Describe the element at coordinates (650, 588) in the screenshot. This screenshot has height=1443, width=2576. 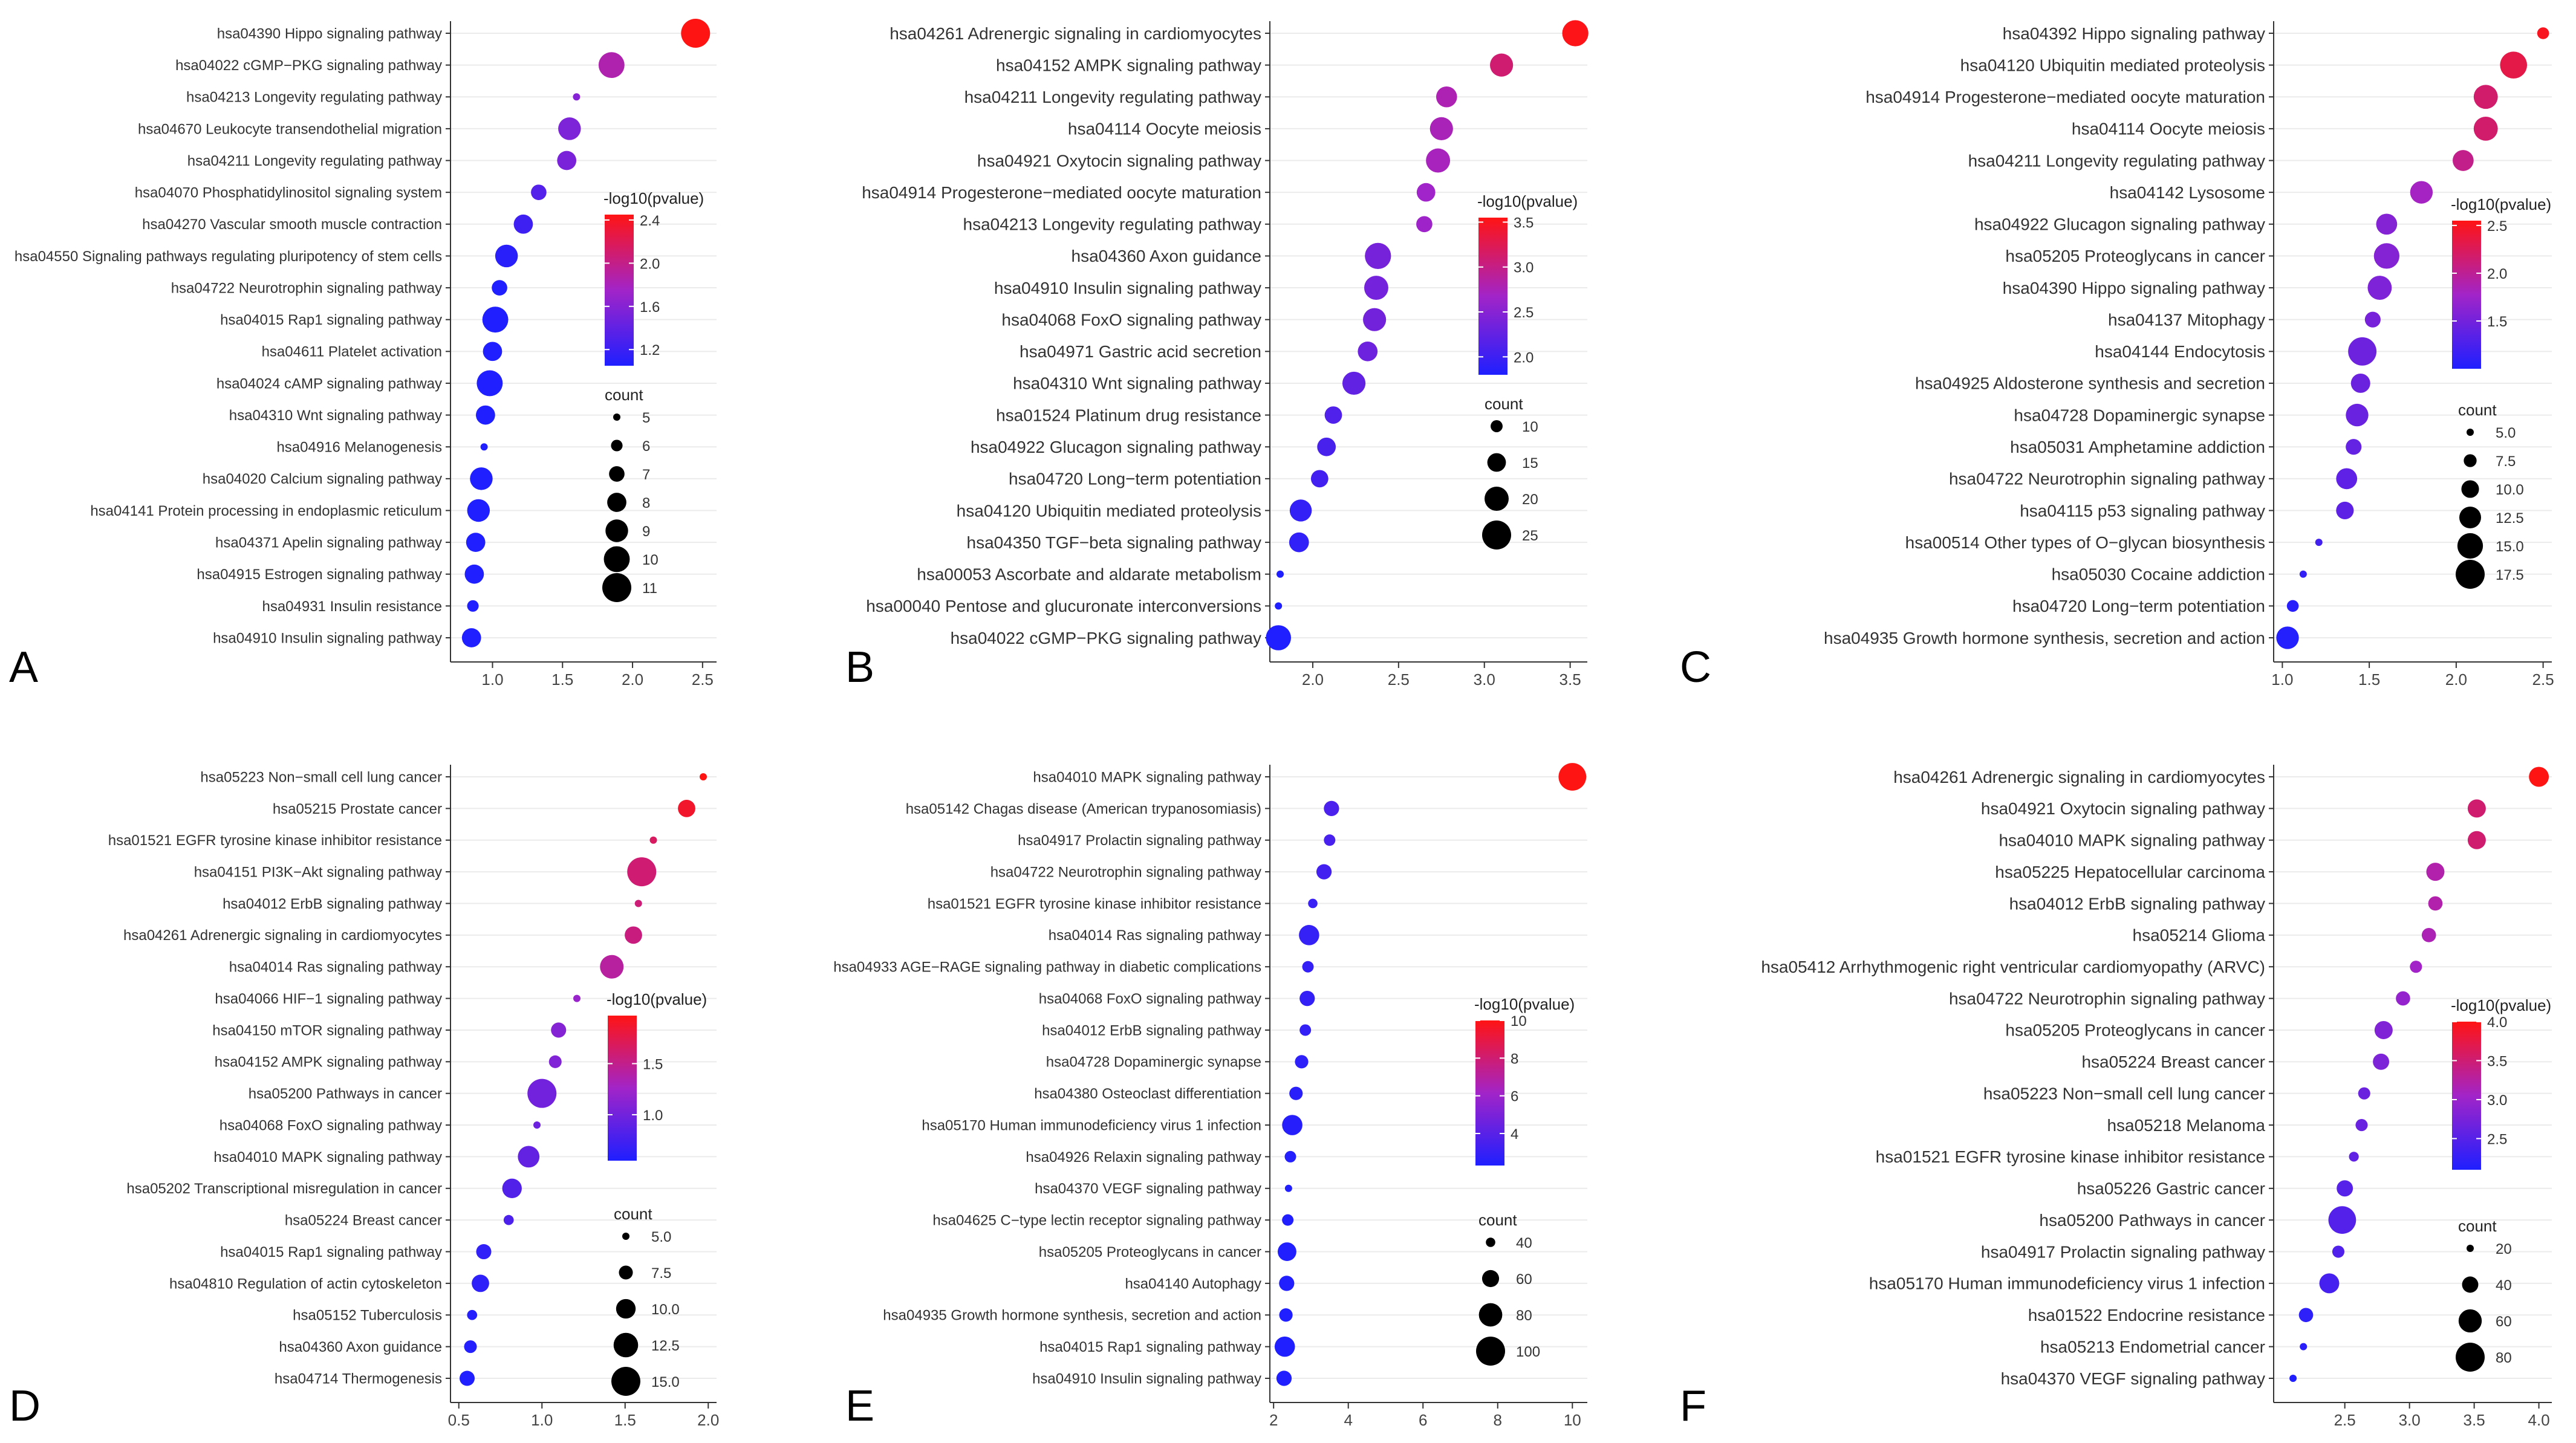
I see `size-legend-label: 11` at that location.